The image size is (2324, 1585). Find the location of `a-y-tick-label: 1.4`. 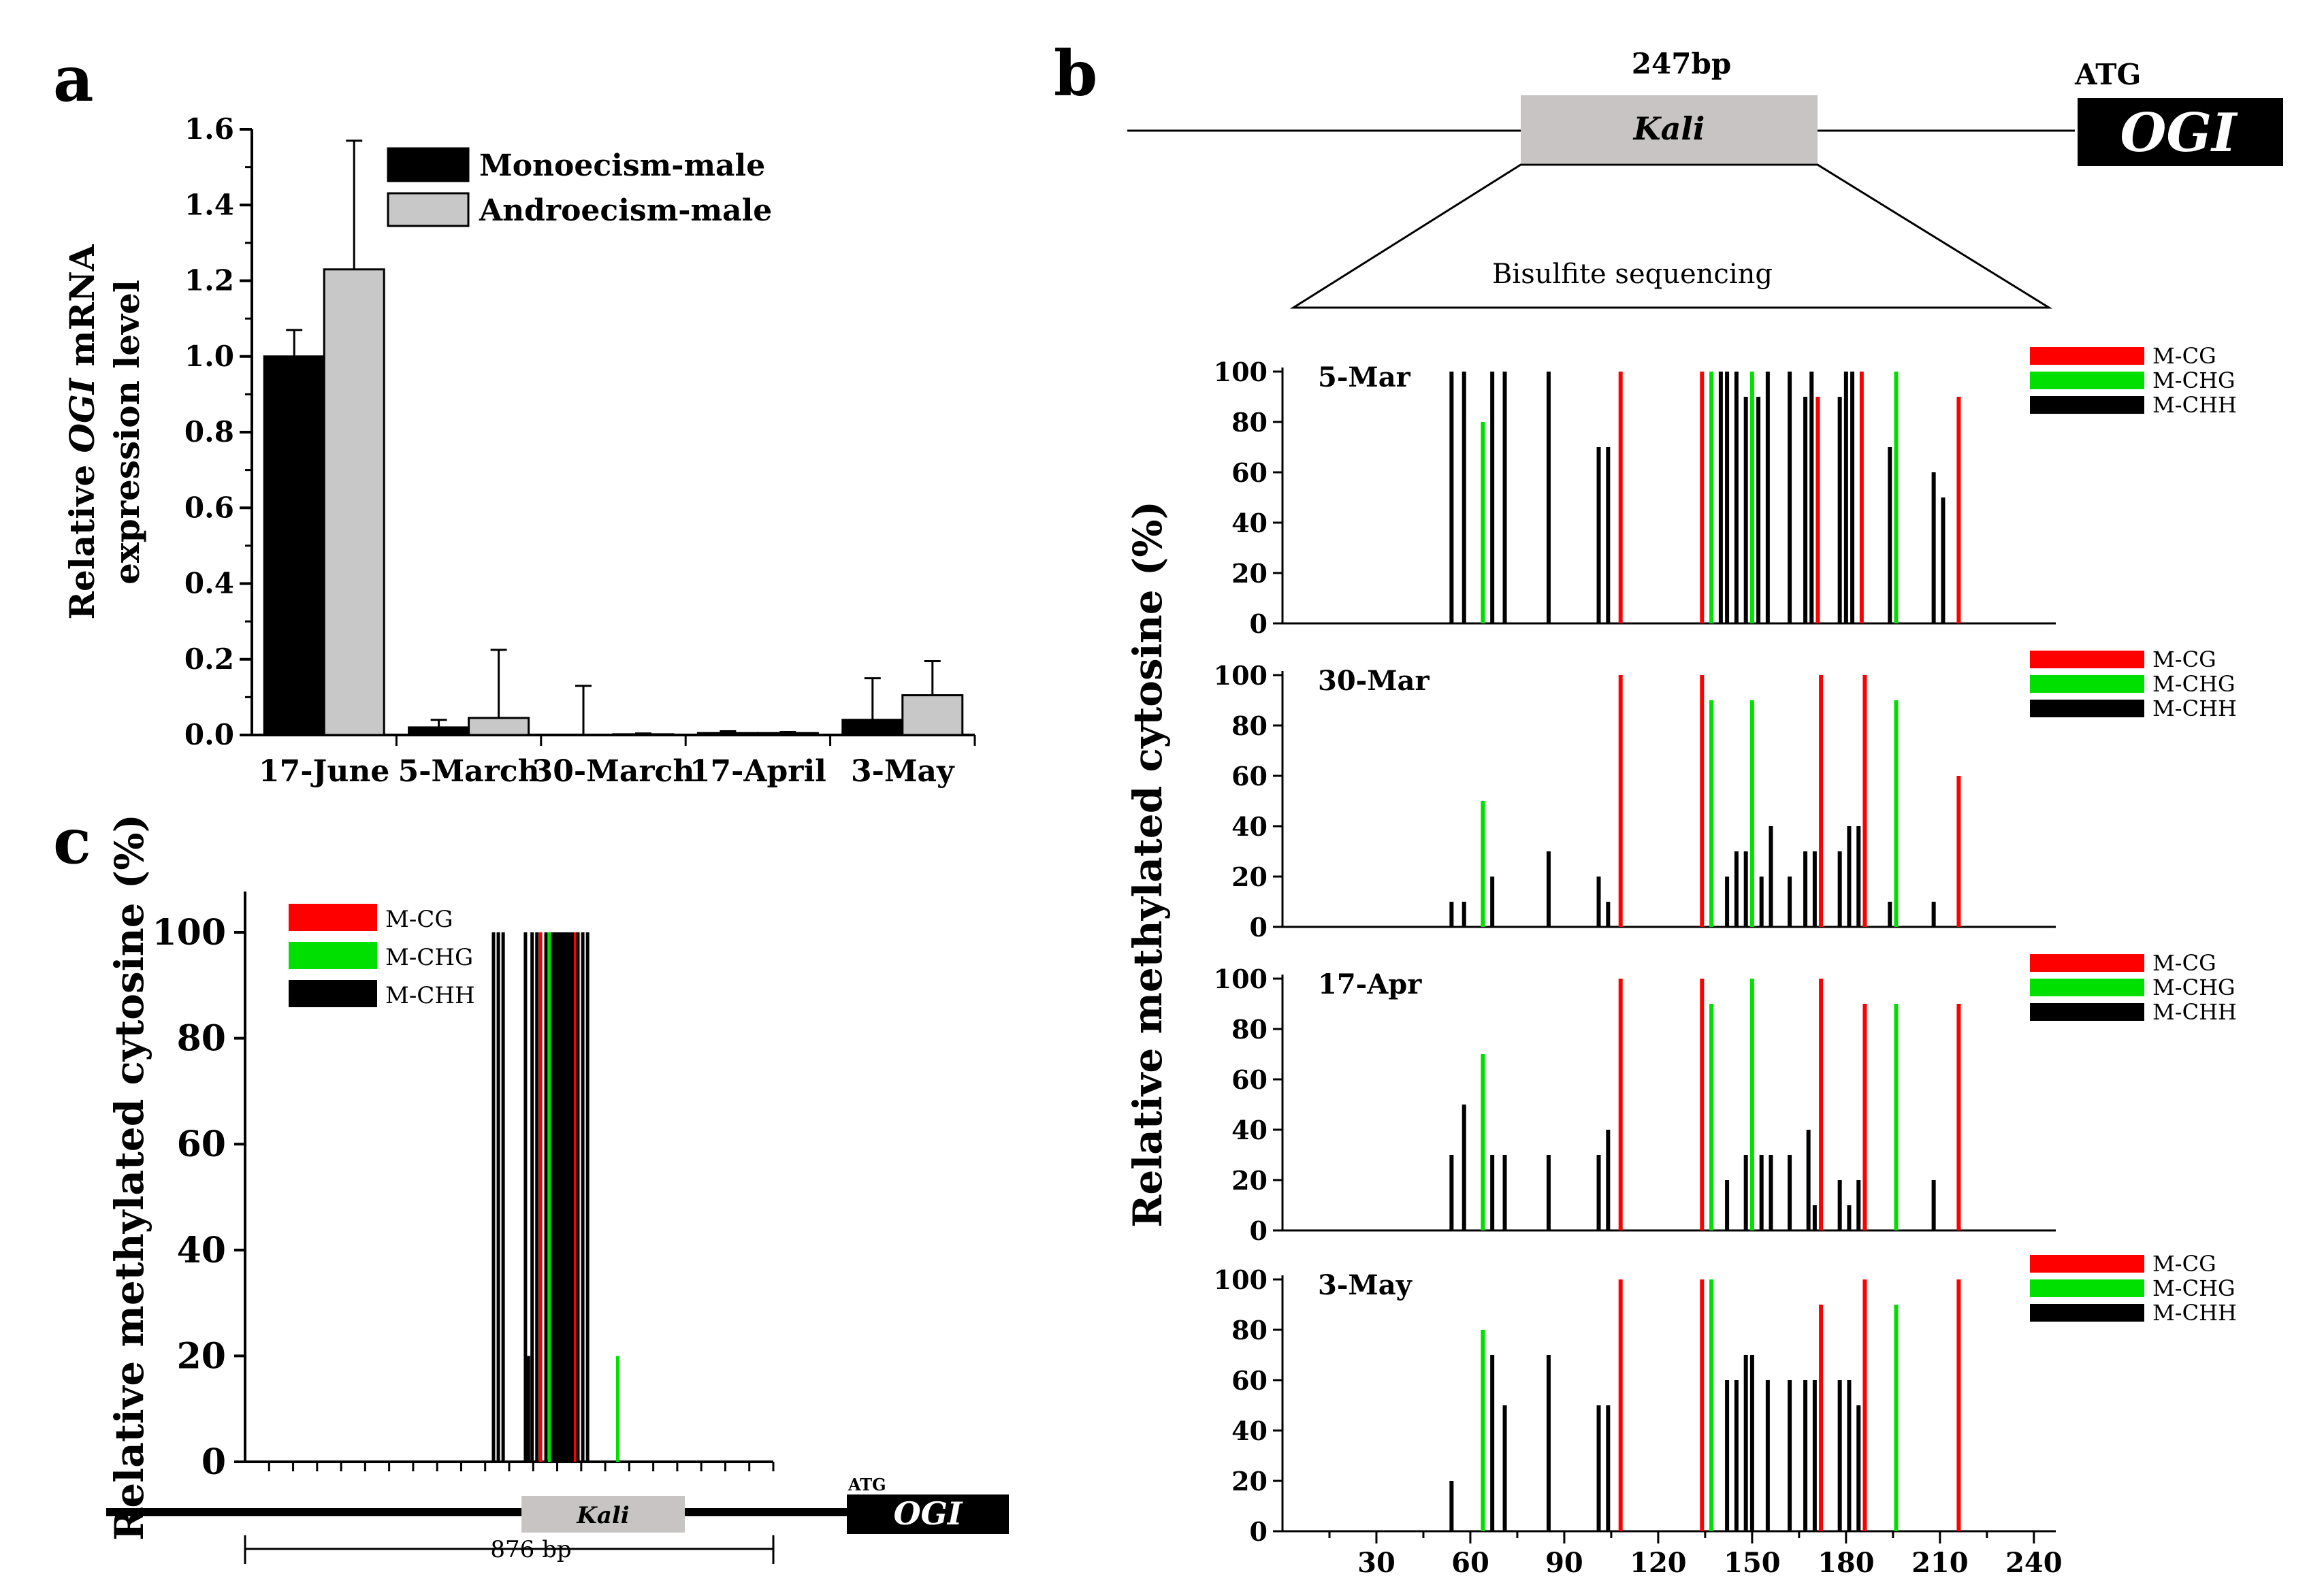

a-y-tick-label: 1.4 is located at coordinates (209, 204).